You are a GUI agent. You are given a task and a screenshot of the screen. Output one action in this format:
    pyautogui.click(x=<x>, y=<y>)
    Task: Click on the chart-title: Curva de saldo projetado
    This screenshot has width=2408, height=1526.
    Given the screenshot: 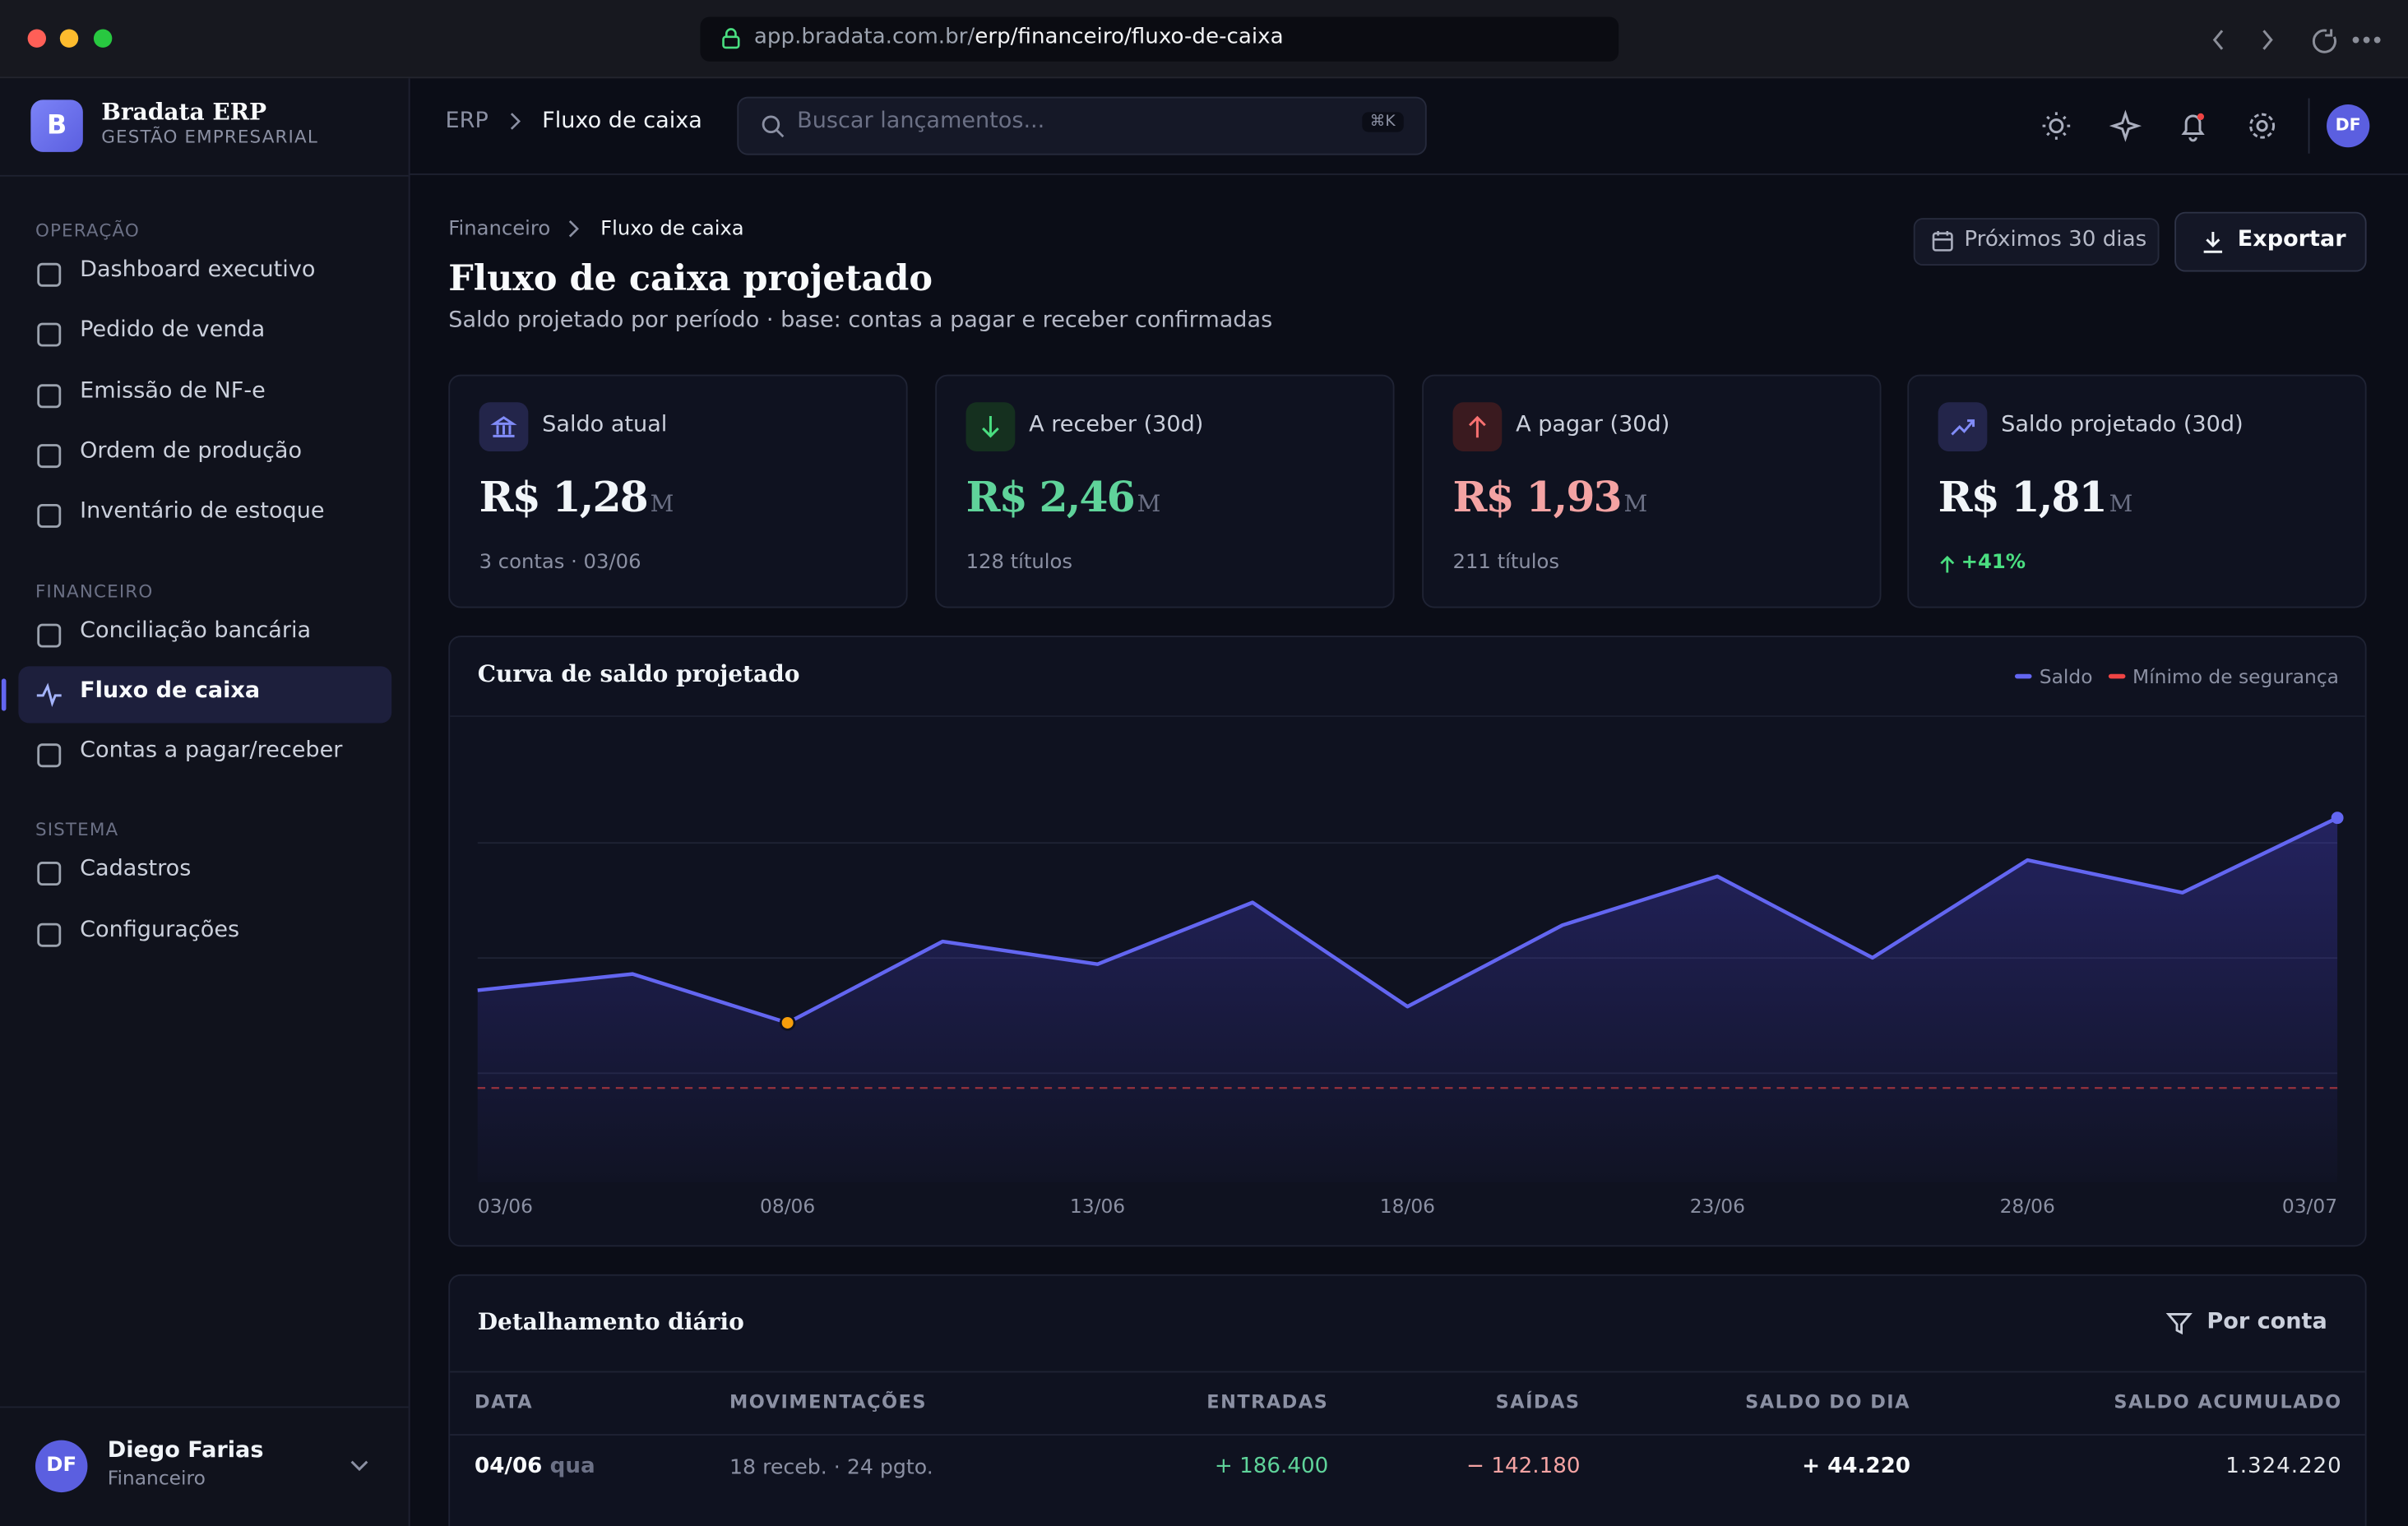 What is the action you would take?
    pyautogui.click(x=638, y=673)
    